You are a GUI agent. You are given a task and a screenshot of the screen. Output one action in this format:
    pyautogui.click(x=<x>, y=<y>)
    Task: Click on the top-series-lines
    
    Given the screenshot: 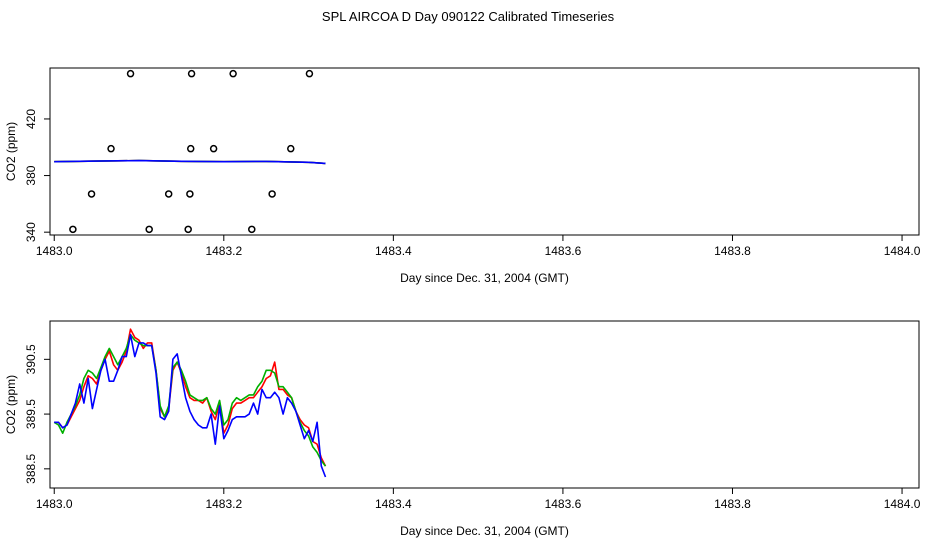 What is the action you would take?
    pyautogui.click(x=190, y=162)
    